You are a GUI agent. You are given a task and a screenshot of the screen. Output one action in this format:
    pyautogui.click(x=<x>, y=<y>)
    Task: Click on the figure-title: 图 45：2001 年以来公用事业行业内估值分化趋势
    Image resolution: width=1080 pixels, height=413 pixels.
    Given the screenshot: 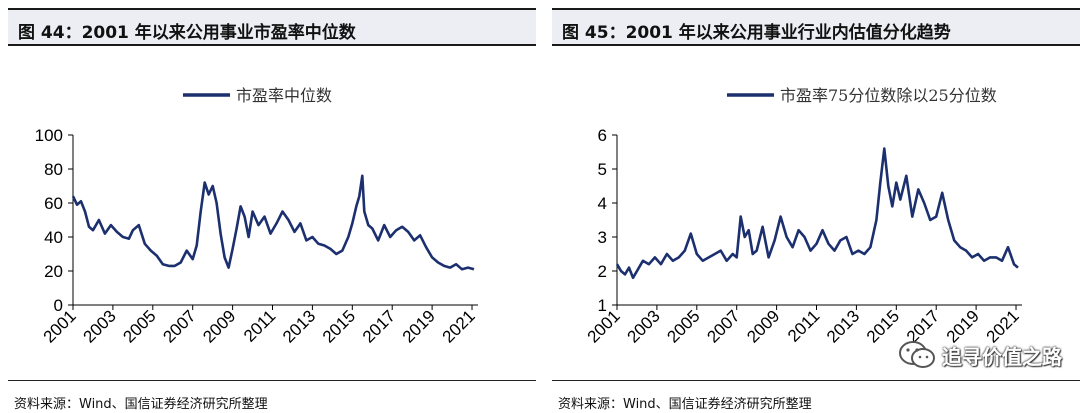 What is the action you would take?
    pyautogui.click(x=756, y=33)
    